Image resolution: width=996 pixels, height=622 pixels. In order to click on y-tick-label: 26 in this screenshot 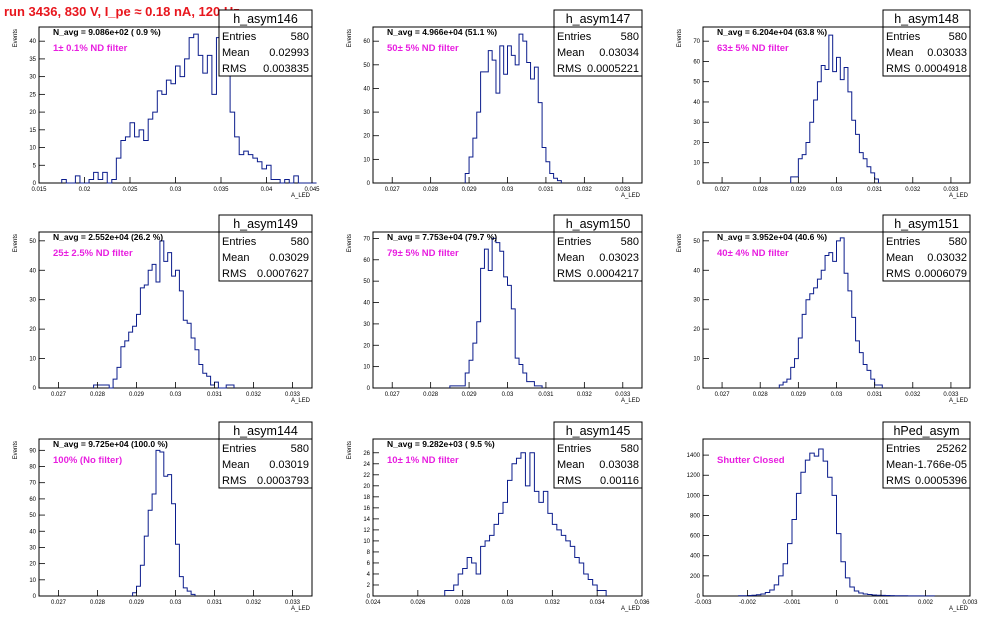, I will do `click(366, 454)`.